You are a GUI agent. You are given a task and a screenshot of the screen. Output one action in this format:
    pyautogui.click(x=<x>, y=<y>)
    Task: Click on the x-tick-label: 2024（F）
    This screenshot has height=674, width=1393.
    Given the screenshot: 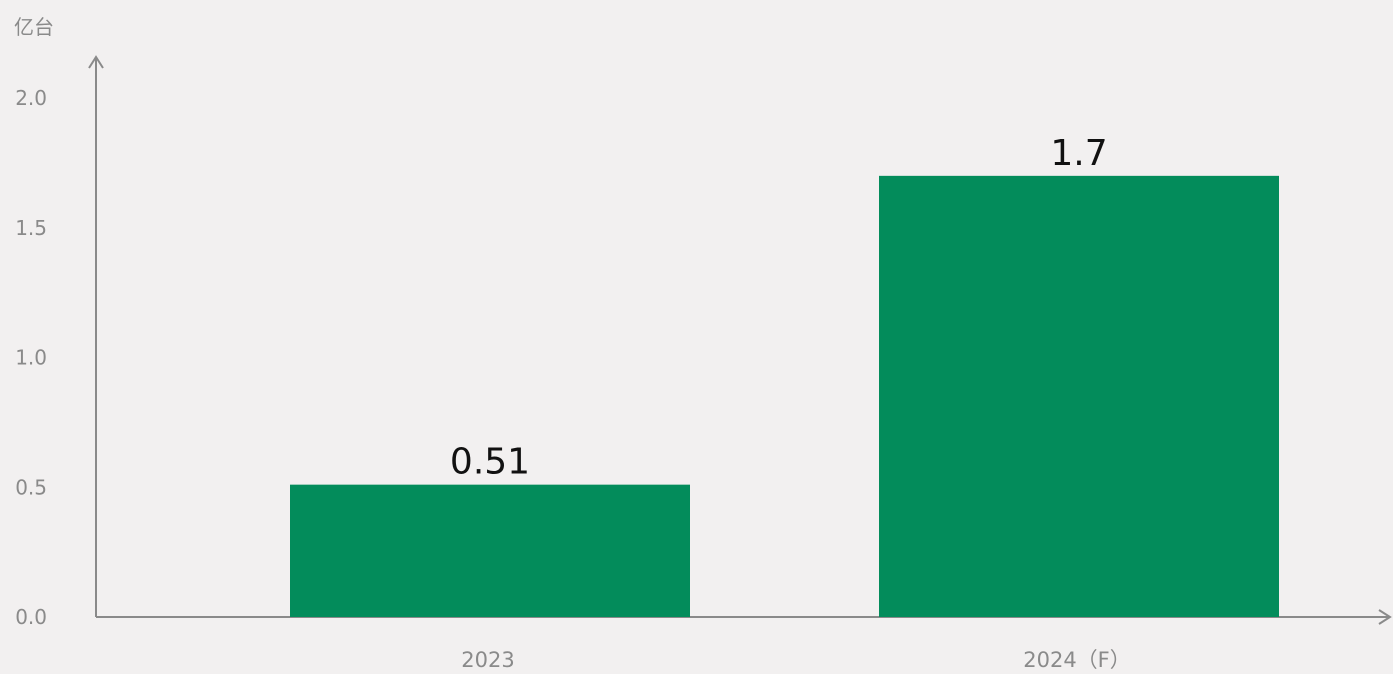 What is the action you would take?
    pyautogui.click(x=1077, y=659)
    